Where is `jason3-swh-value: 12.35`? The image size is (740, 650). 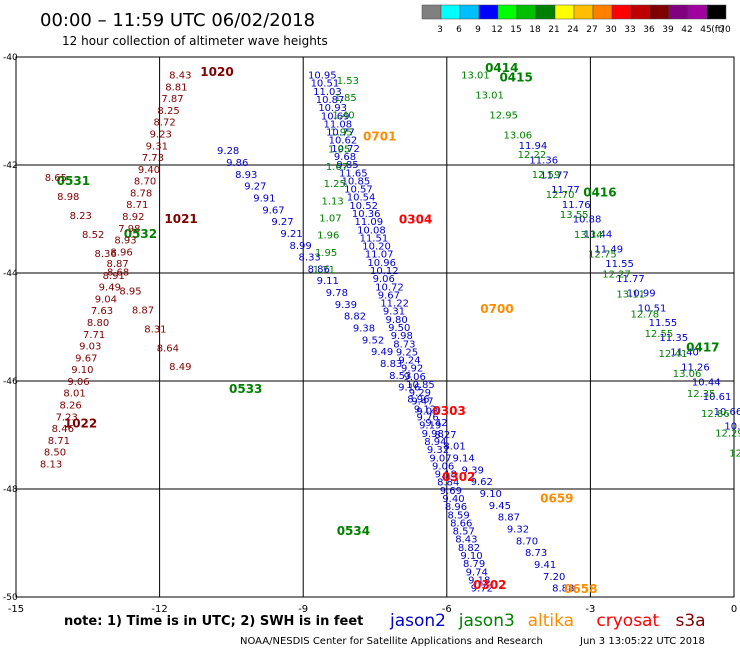 jason3-swh-value: 12.35 is located at coordinates (701, 394).